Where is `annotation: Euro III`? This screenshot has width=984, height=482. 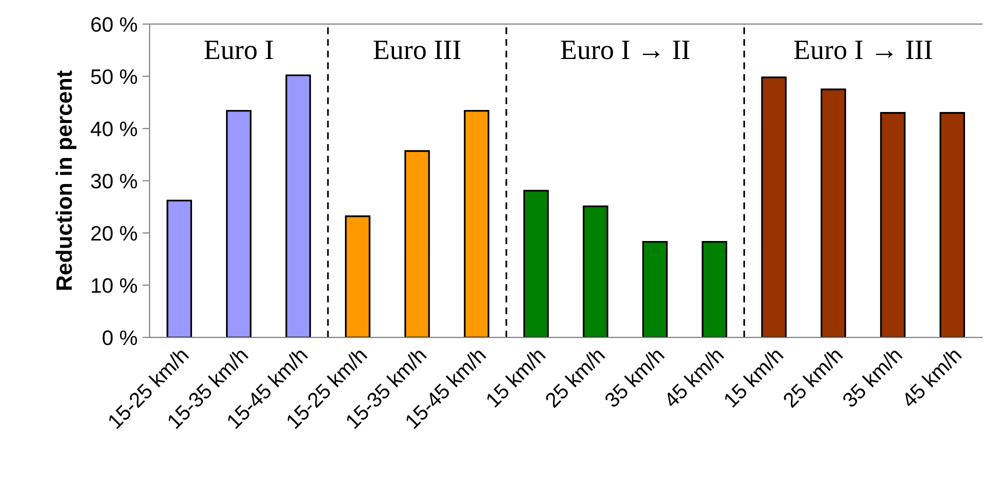
annotation: Euro III is located at coordinates (417, 50).